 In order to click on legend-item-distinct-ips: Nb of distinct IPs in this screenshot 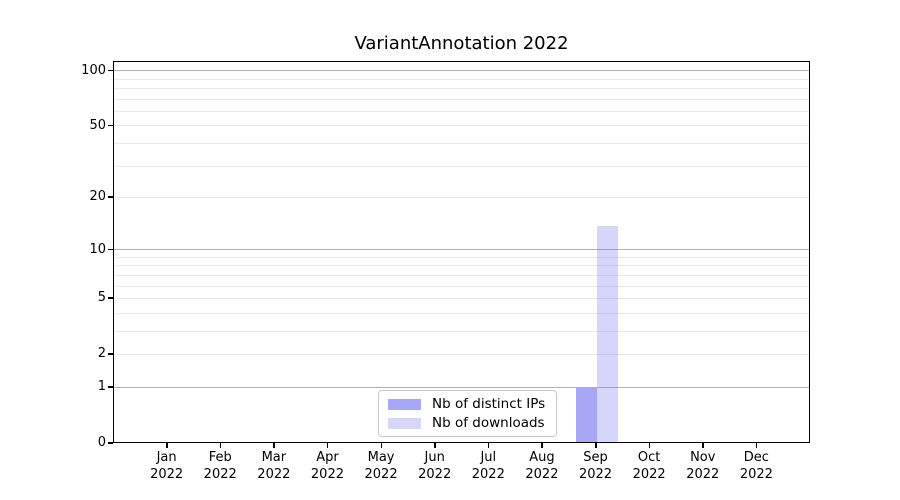, I will do `click(466, 404)`.